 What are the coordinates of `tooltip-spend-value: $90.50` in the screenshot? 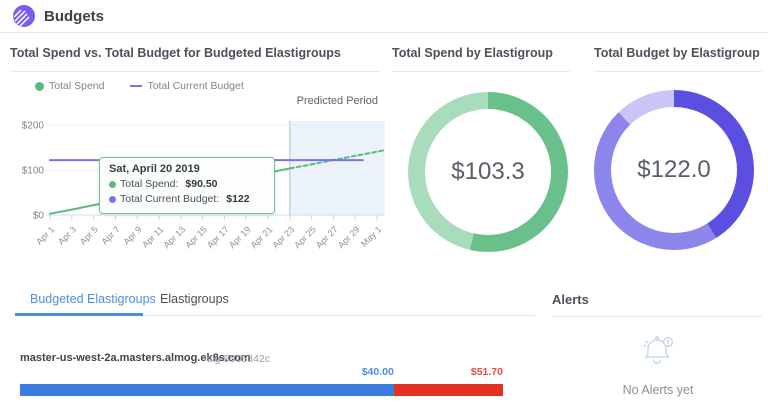 It's located at (201, 184).